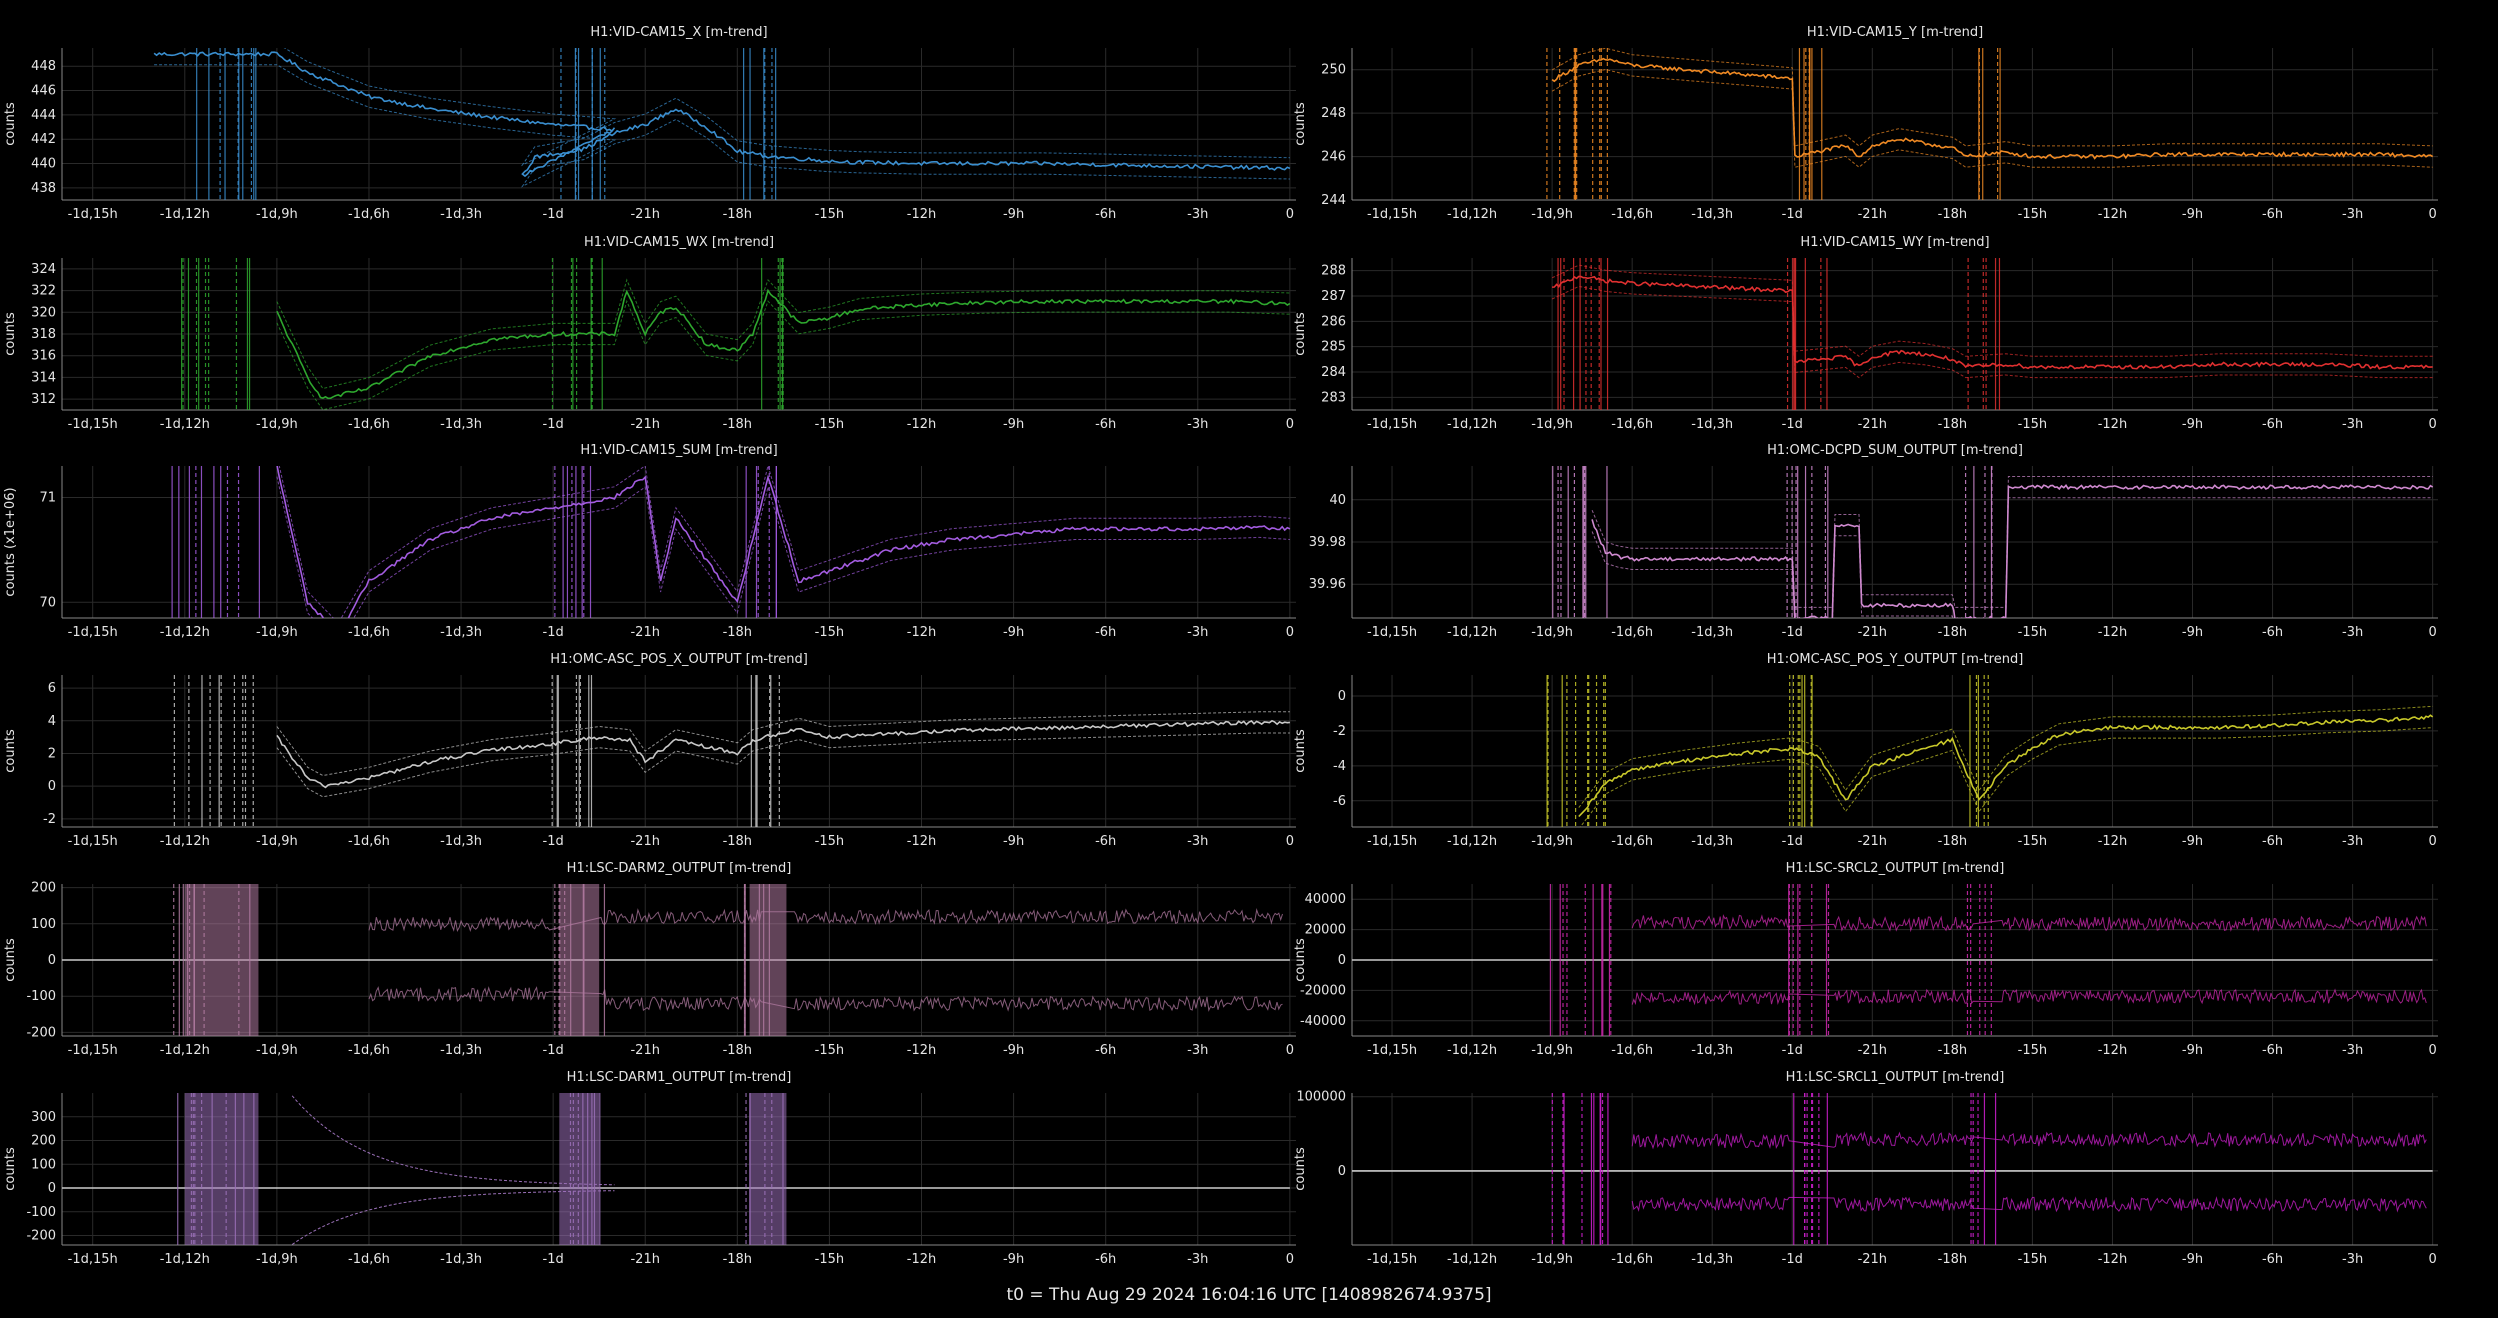 This screenshot has height=1318, width=2498. I want to click on panel-title: H1:LSC-SRCL2_OUTPUT [m-trend], so click(1895, 868).